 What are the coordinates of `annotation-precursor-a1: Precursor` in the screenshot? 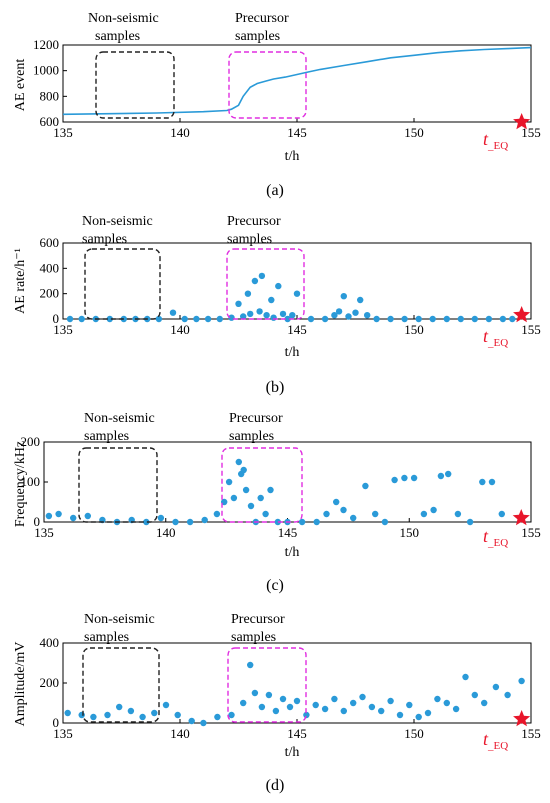 It's located at (262, 18).